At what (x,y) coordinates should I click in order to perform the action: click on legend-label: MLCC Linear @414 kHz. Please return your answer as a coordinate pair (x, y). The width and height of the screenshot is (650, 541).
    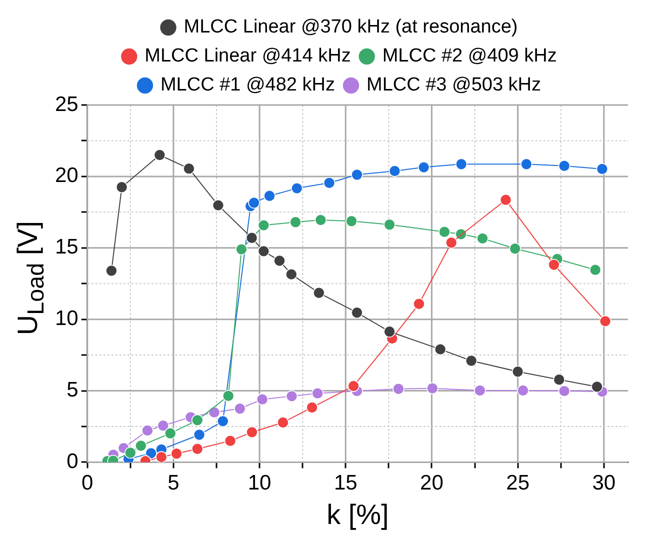
    Looking at the image, I should click on (247, 56).